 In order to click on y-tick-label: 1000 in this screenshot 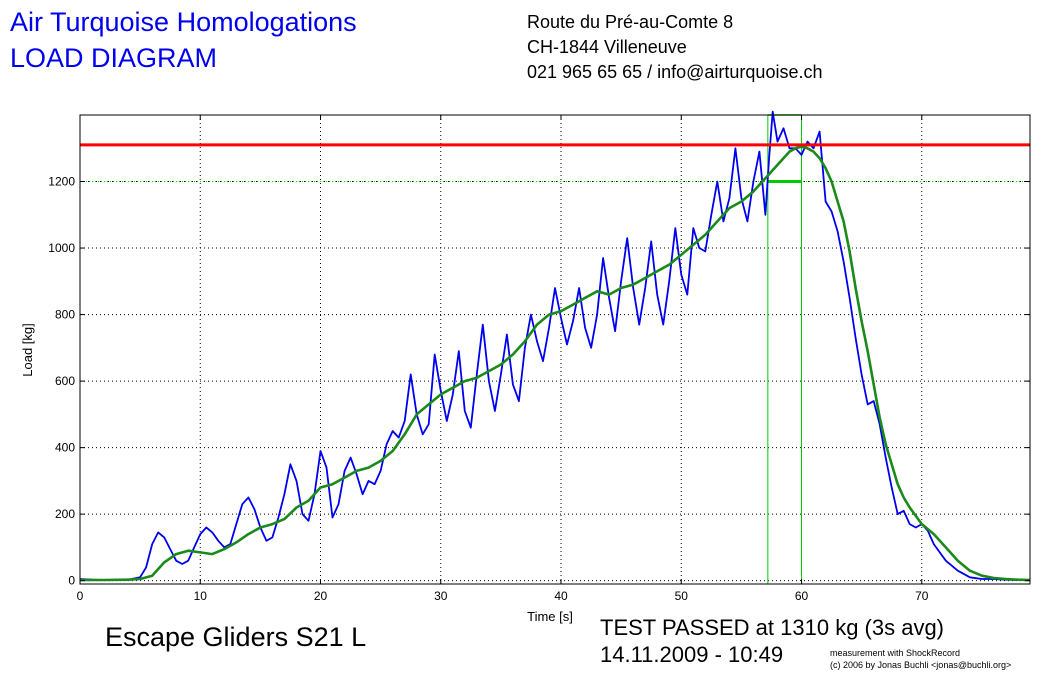, I will do `click(61, 248)`.